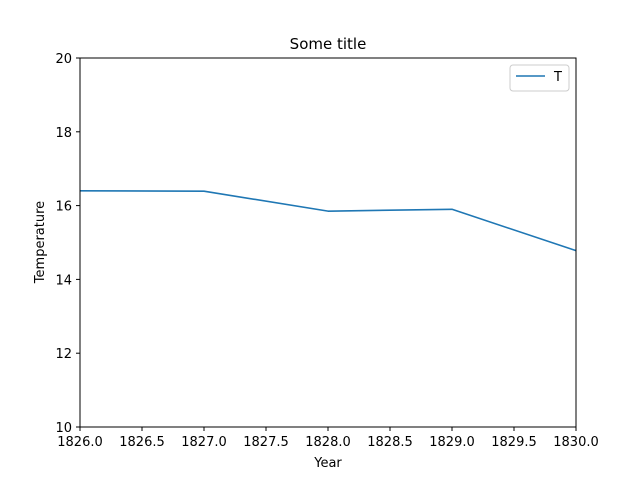  What do you see at coordinates (40, 242) in the screenshot?
I see `y-axis-label: Temperature` at bounding box center [40, 242].